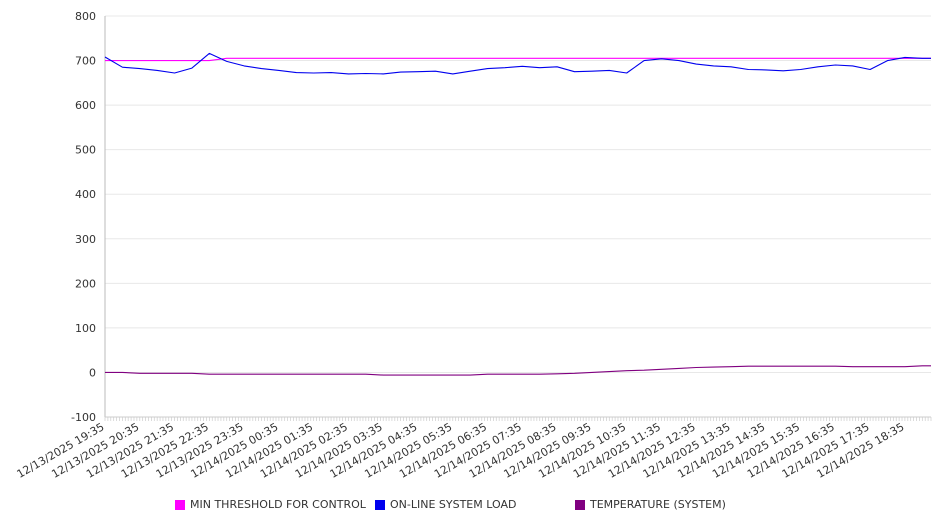 This screenshot has width=946, height=526. I want to click on legend-label: MIN THRESHOLD FOR CONTROL, so click(278, 504).